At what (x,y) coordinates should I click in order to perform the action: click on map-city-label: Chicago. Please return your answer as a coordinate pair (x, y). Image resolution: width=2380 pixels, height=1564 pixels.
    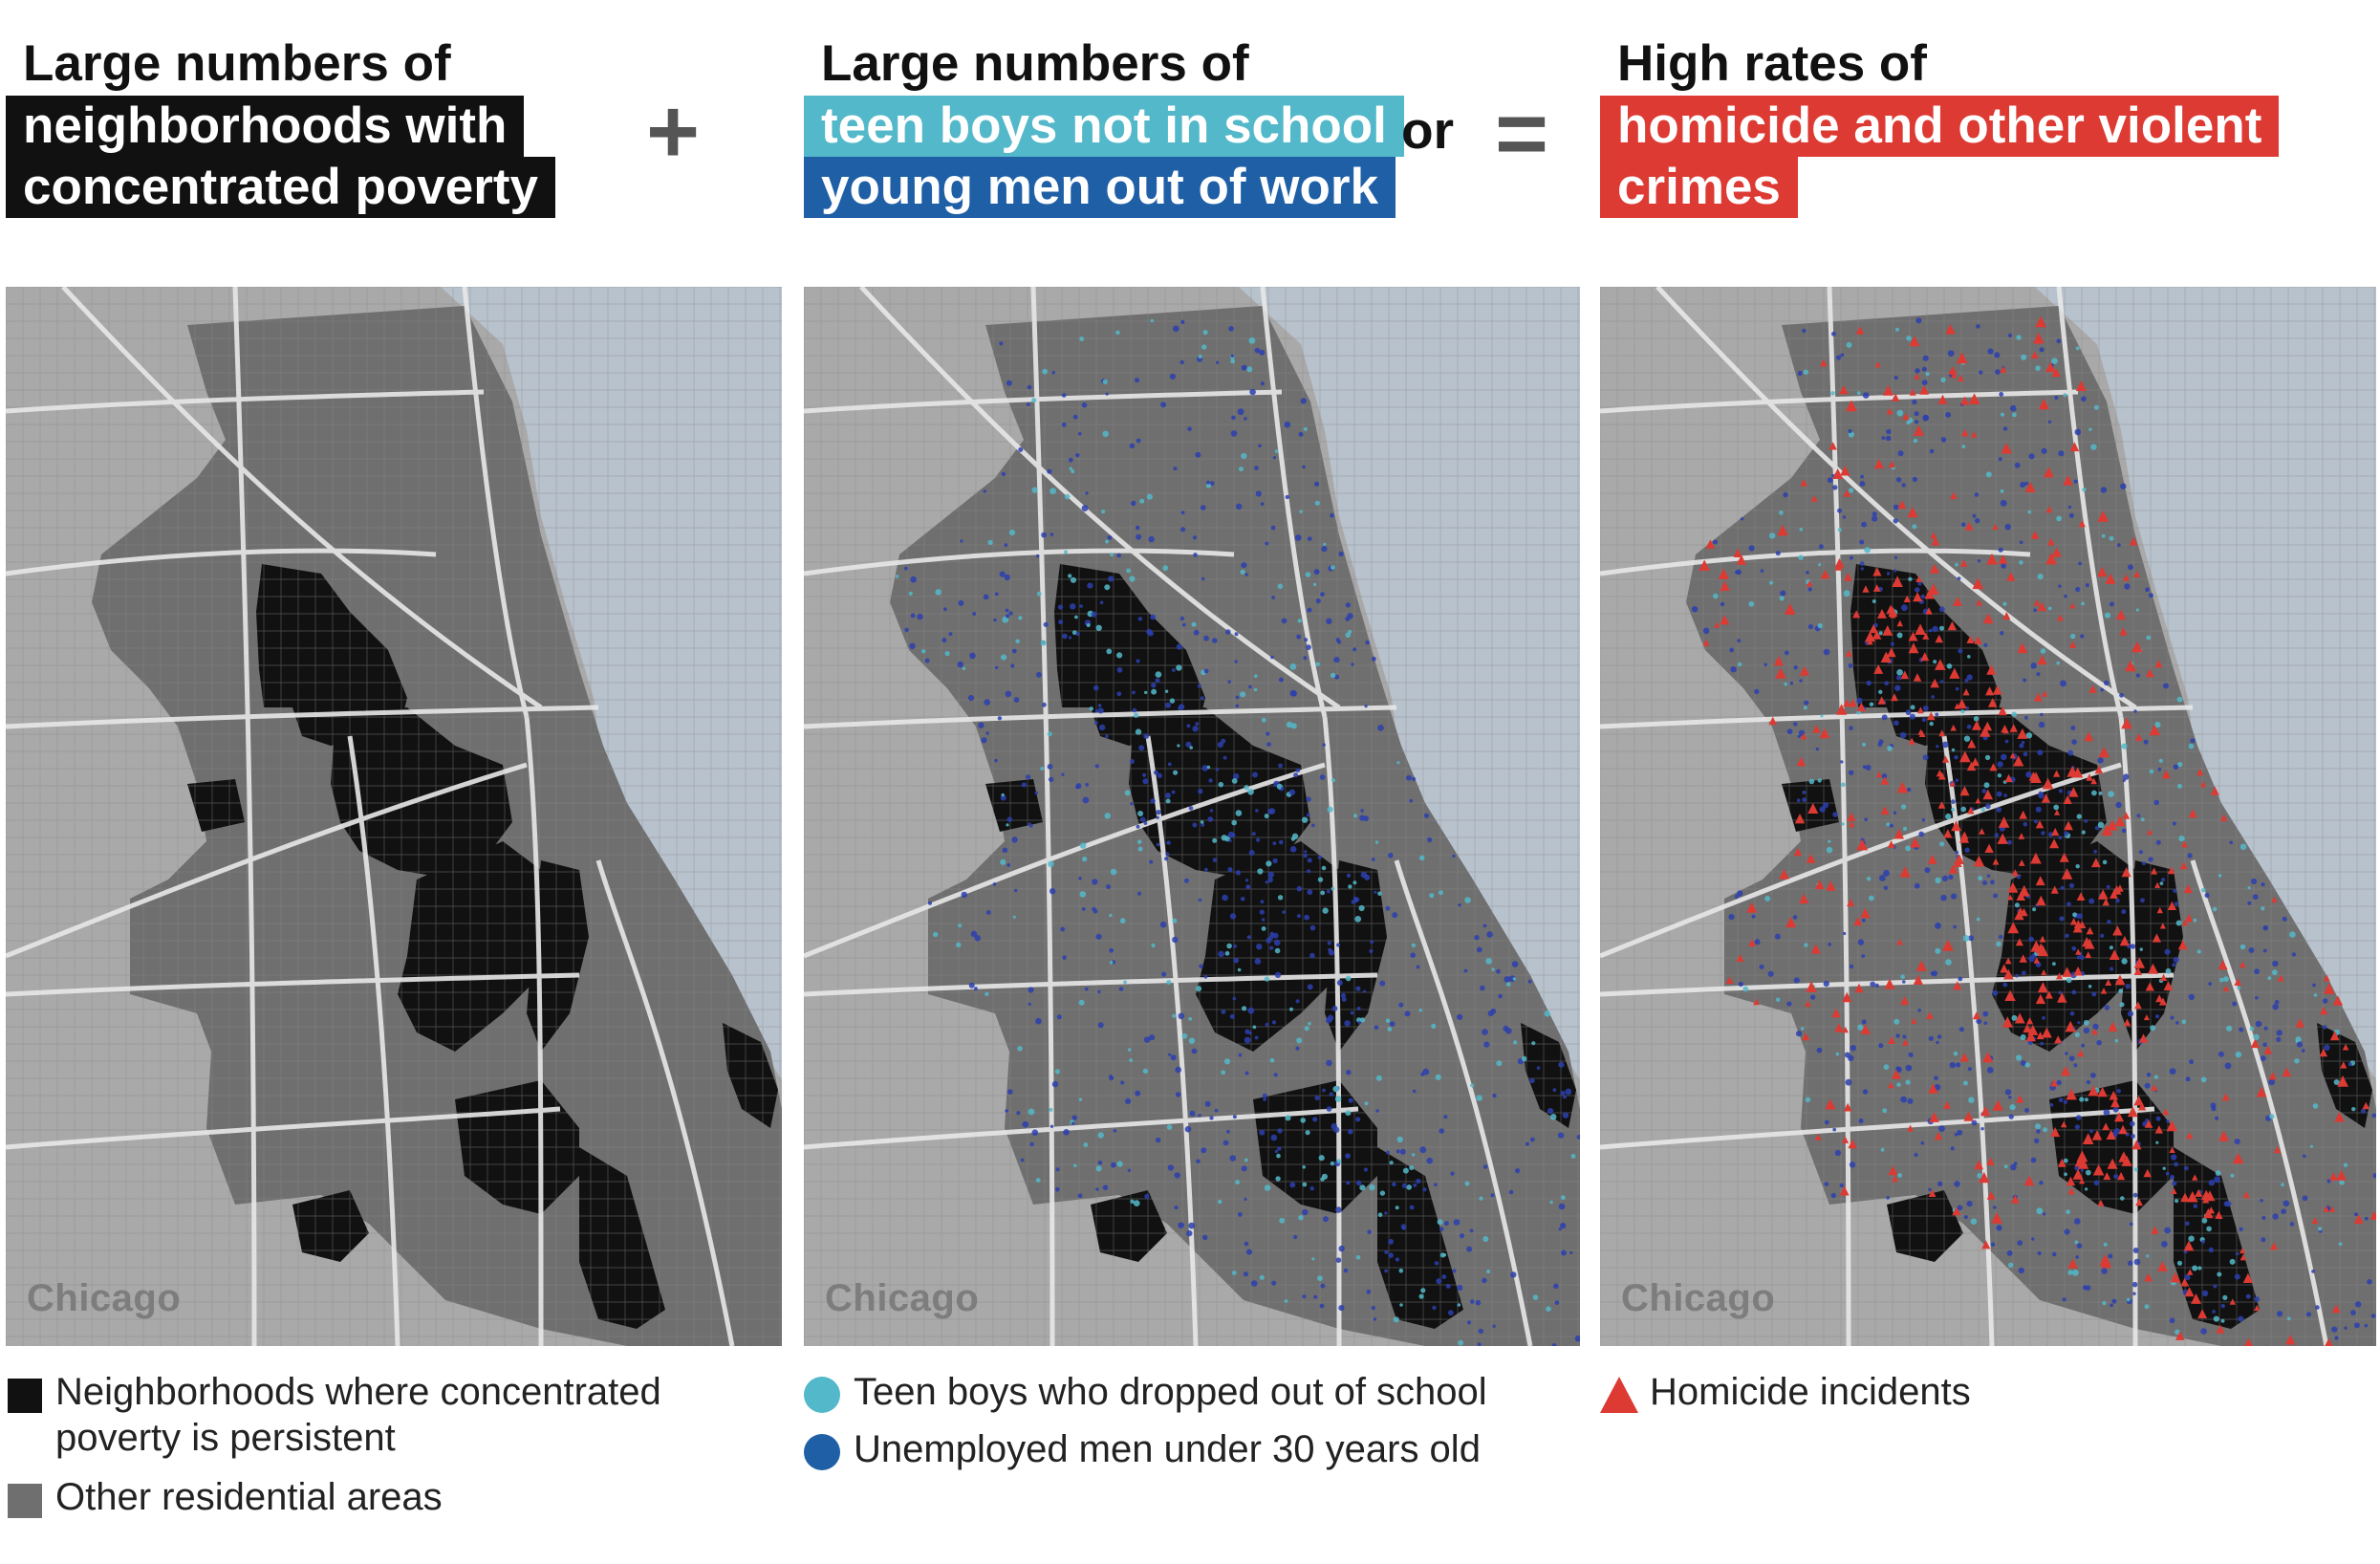
    Looking at the image, I should click on (1698, 1298).